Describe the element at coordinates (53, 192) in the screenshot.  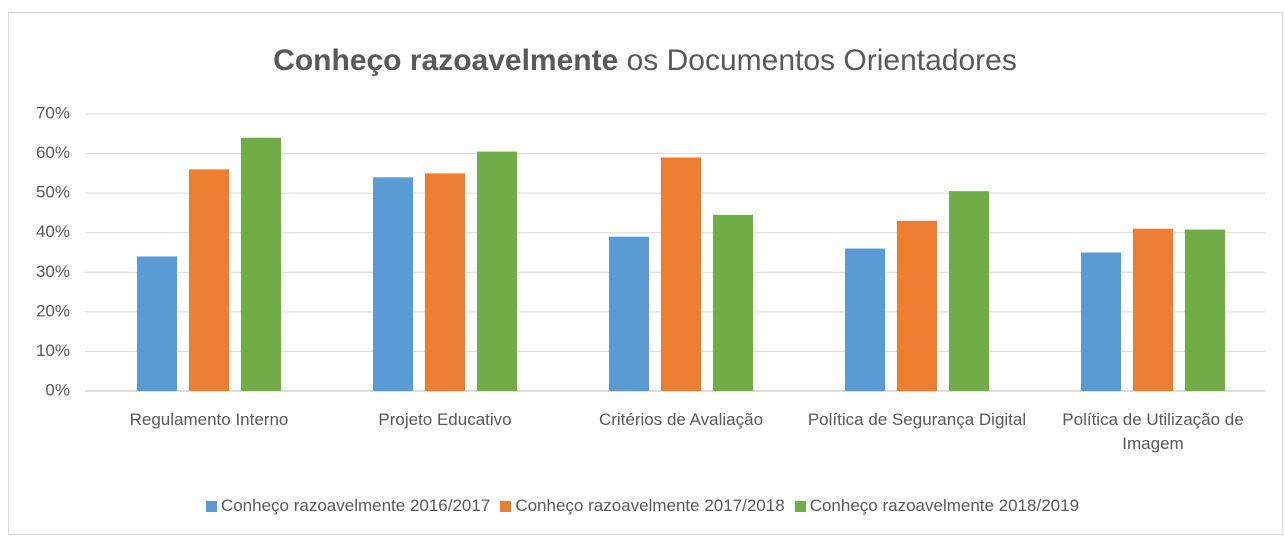
I see `y-tick-label: 50%` at that location.